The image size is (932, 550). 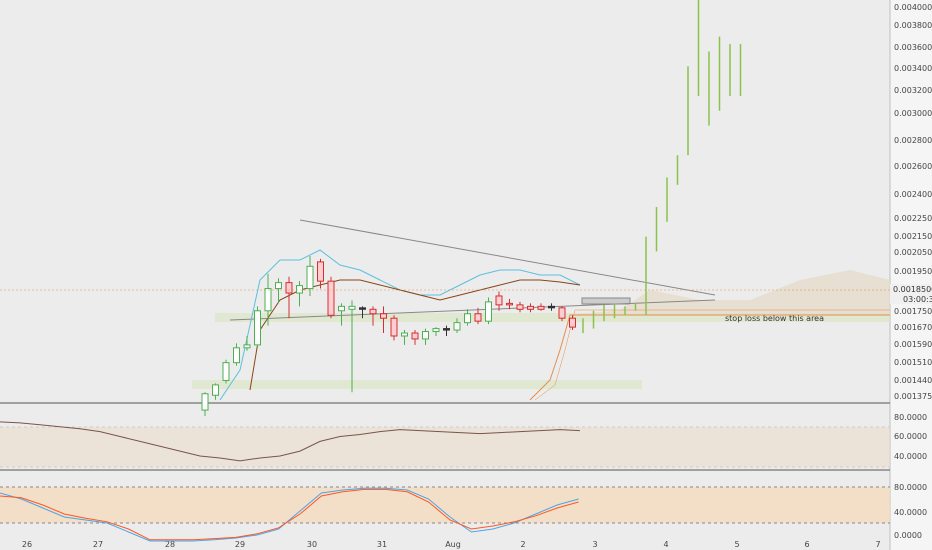 What do you see at coordinates (312, 544) in the screenshot?
I see `x-axis-label: 30` at bounding box center [312, 544].